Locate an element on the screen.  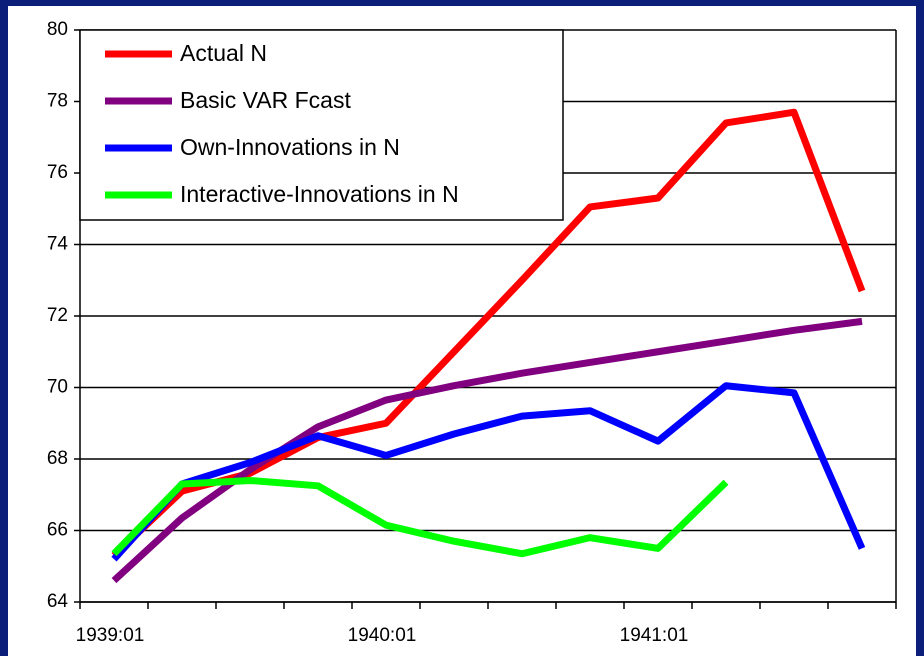
y-tick-label: 74 is located at coordinates (58, 244).